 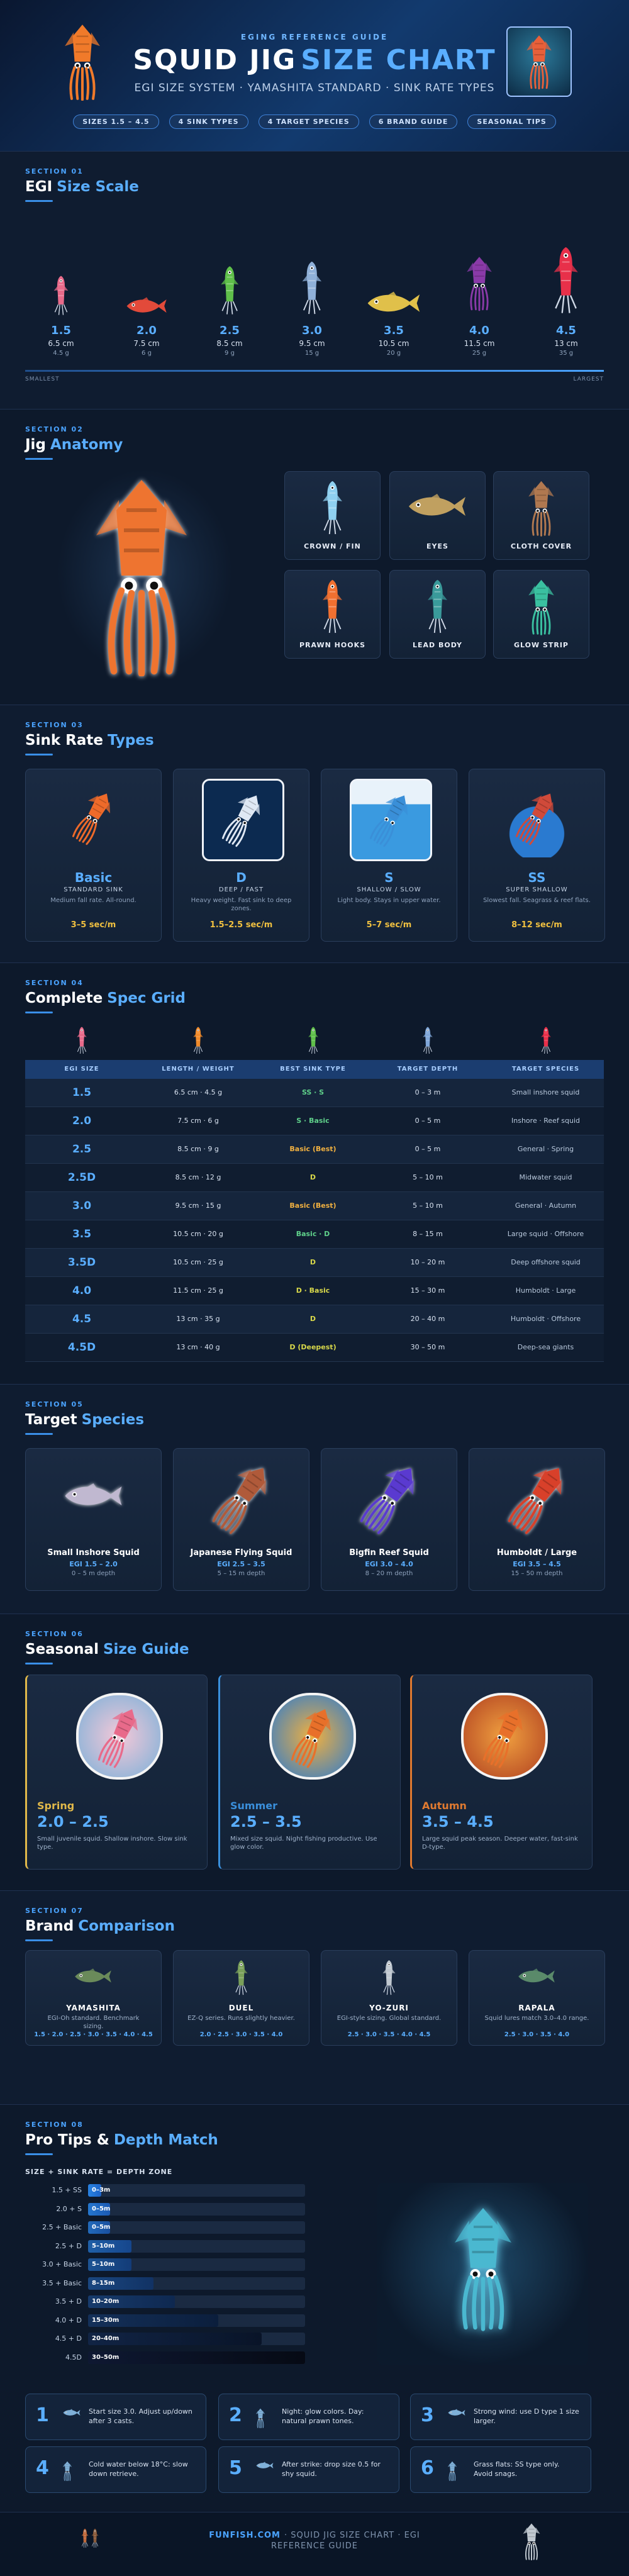 What do you see at coordinates (229, 343) in the screenshot?
I see `length-label: 8.5 cm` at bounding box center [229, 343].